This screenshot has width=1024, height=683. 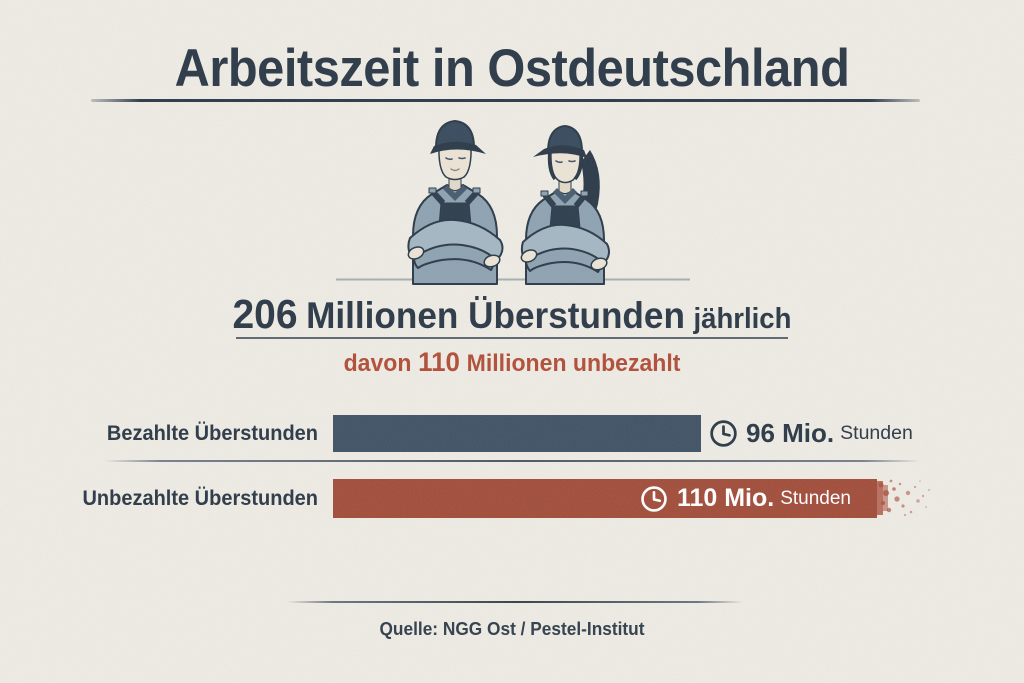 I want to click on bar-value-paid-number: 96 Mio., so click(x=790, y=433).